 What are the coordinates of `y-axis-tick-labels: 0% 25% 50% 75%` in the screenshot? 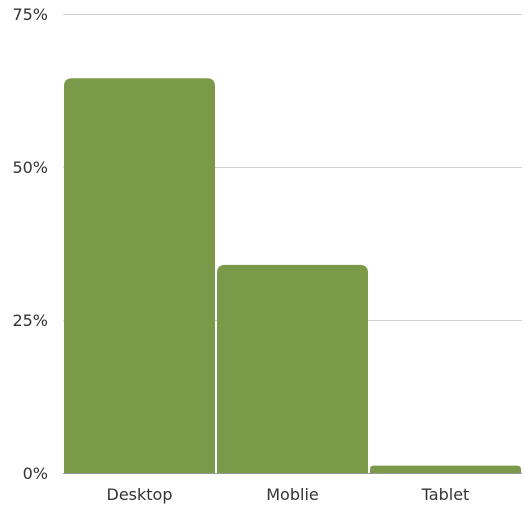 It's located at (30, 244).